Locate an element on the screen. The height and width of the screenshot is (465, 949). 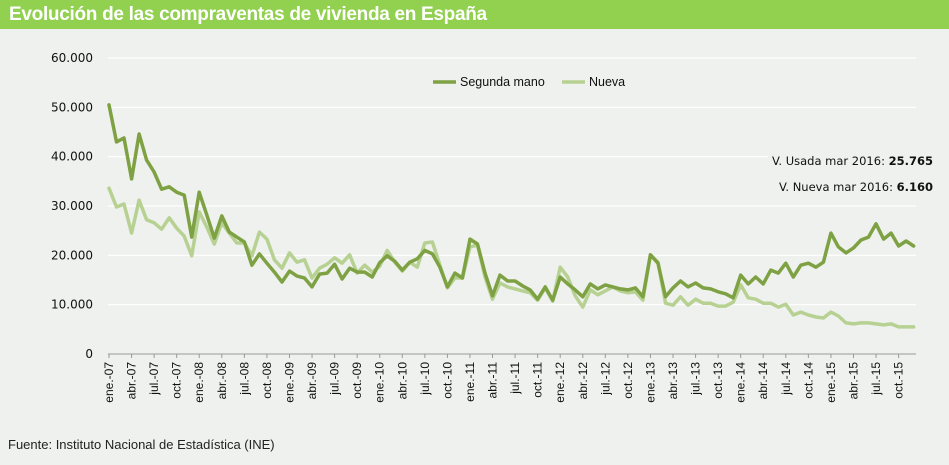
y-tick-label: 60.000 is located at coordinates (72, 58).